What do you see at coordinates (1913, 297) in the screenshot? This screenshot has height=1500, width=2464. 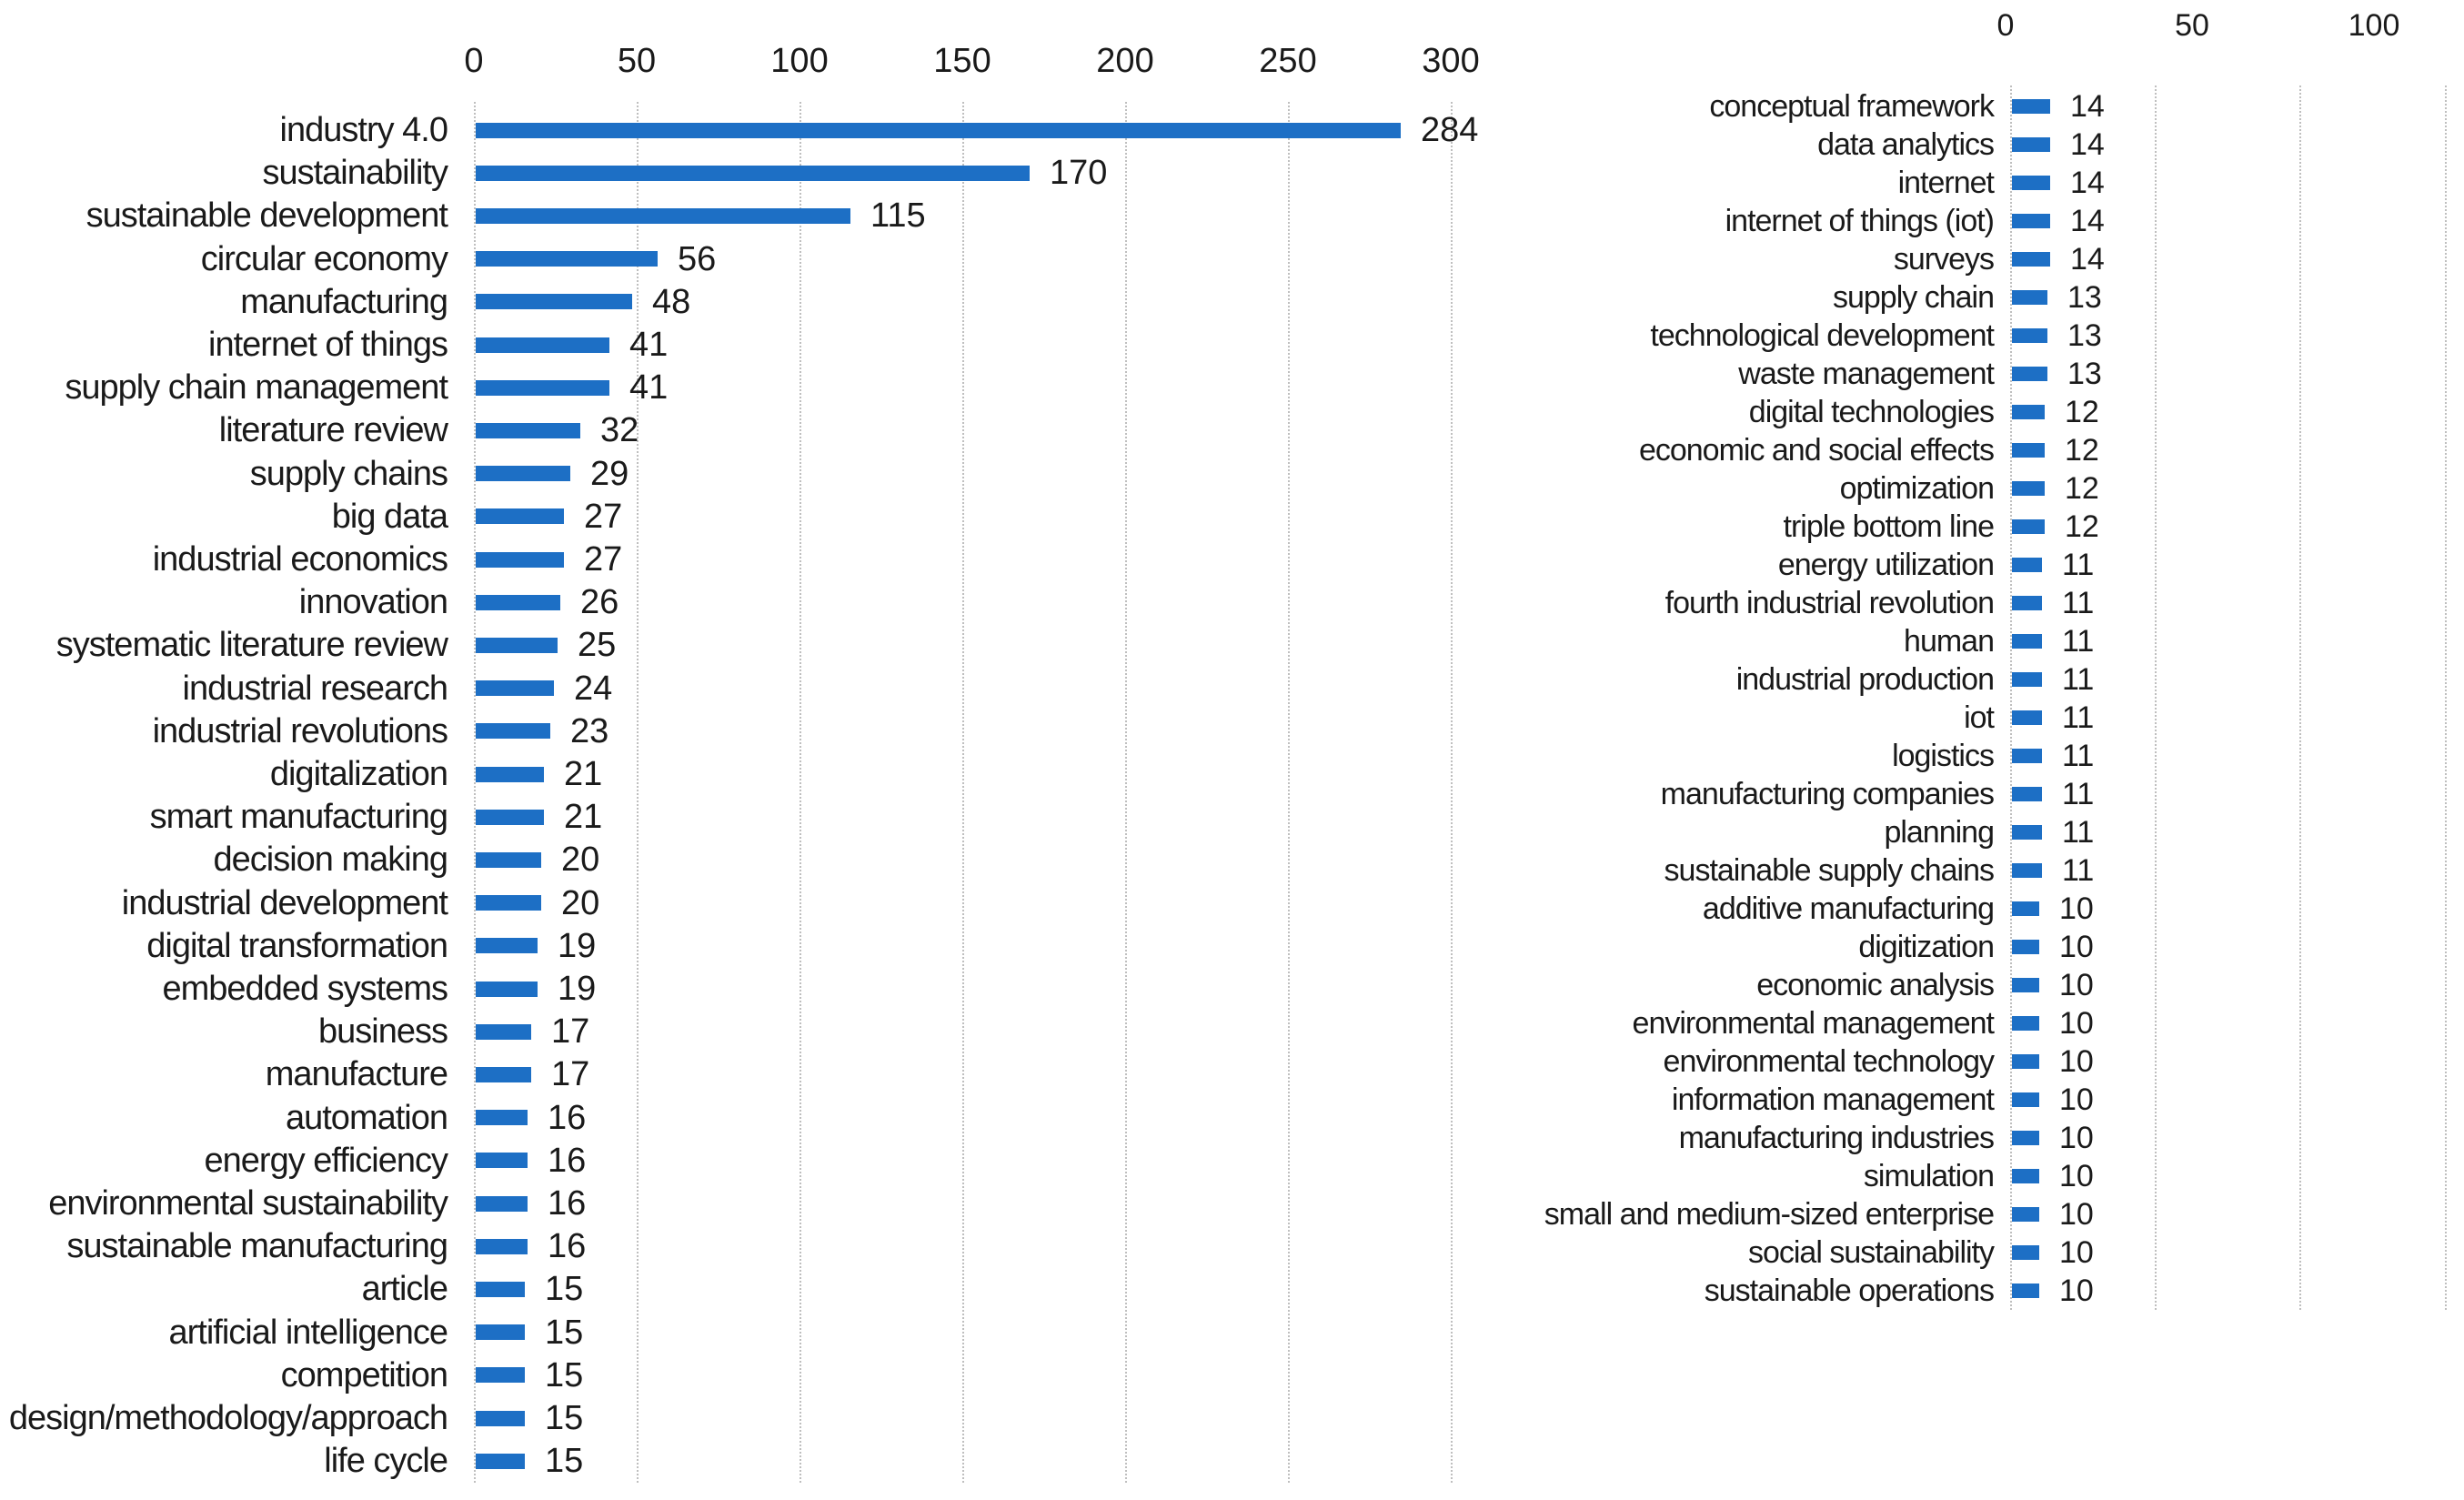 I see `category-label: supply chain` at bounding box center [1913, 297].